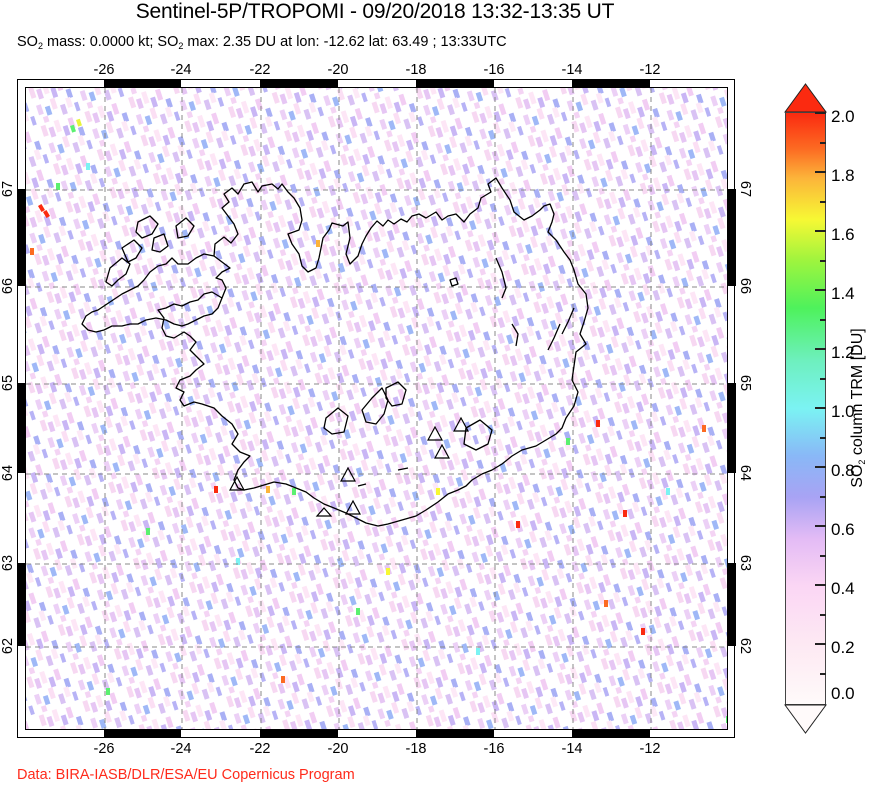  I want to click on lat-tick-left: 62, so click(8, 646).